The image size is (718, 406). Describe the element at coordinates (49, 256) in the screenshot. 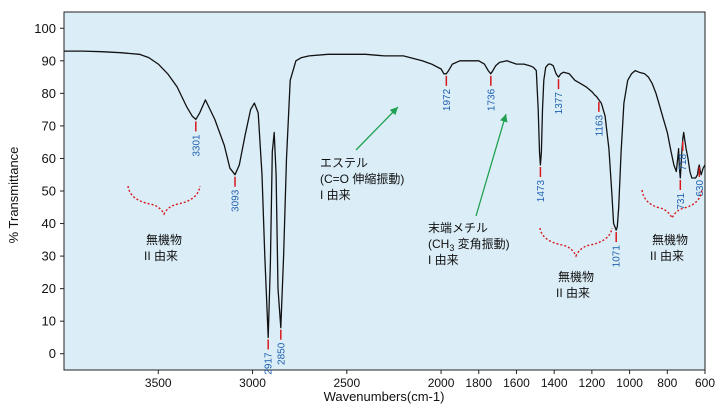

I see `y-tick-label: 30` at that location.